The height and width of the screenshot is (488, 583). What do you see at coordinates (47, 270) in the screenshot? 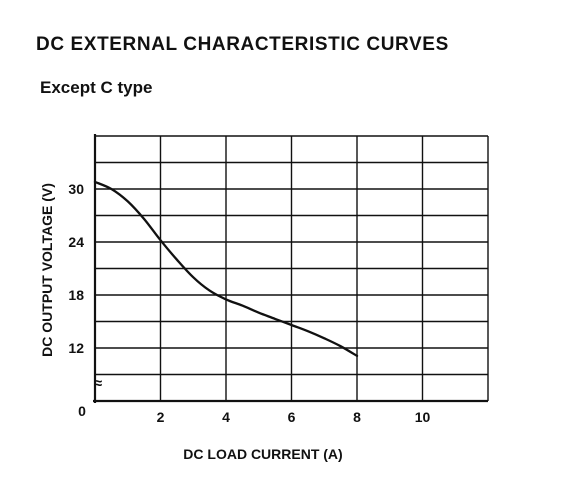
I see `y-axis-label: DC OUTPUT VOLTAGE (V)` at bounding box center [47, 270].